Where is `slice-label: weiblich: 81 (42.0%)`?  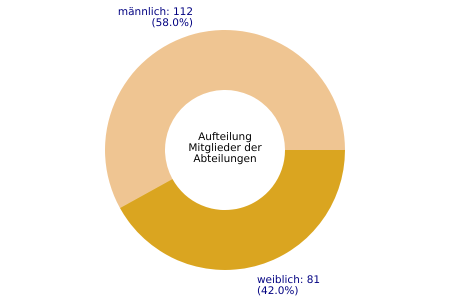 slice-label: weiblich: 81 (42.0%) is located at coordinates (288, 285).